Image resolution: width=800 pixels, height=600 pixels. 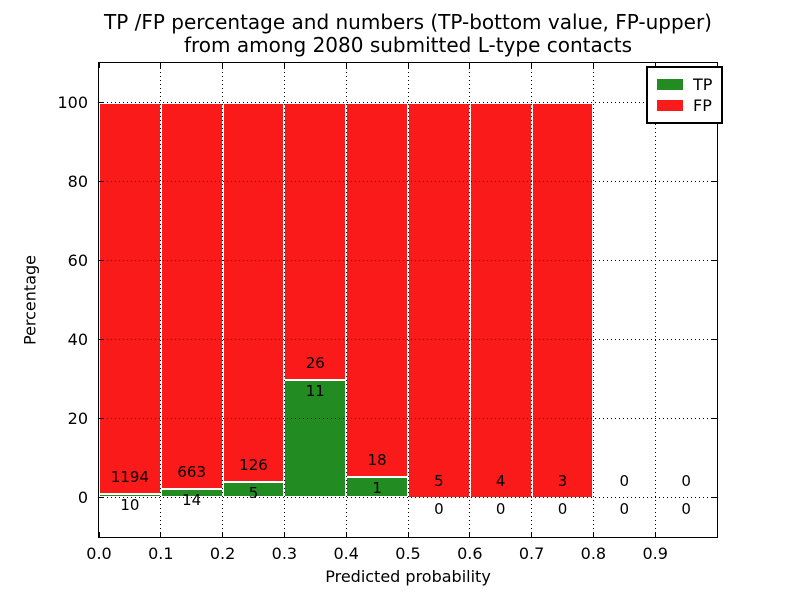 What do you see at coordinates (439, 480) in the screenshot?
I see `fp-count-label: 5` at bounding box center [439, 480].